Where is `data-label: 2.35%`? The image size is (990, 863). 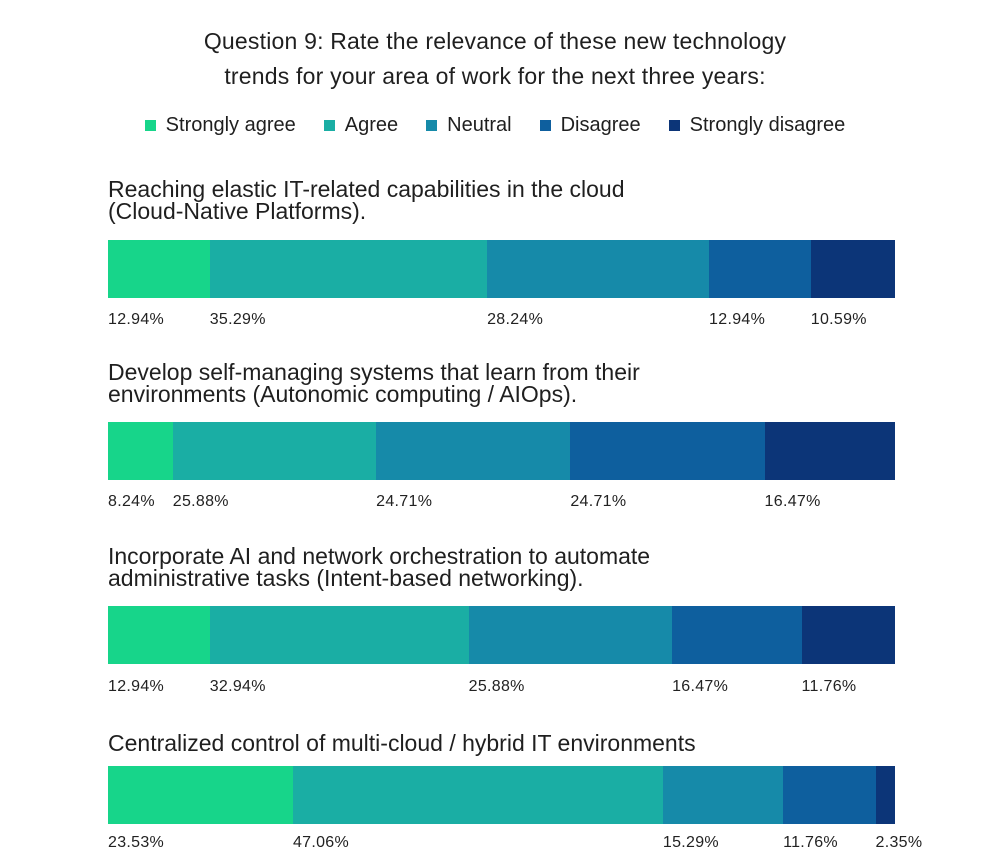 data-label: 2.35% is located at coordinates (899, 842).